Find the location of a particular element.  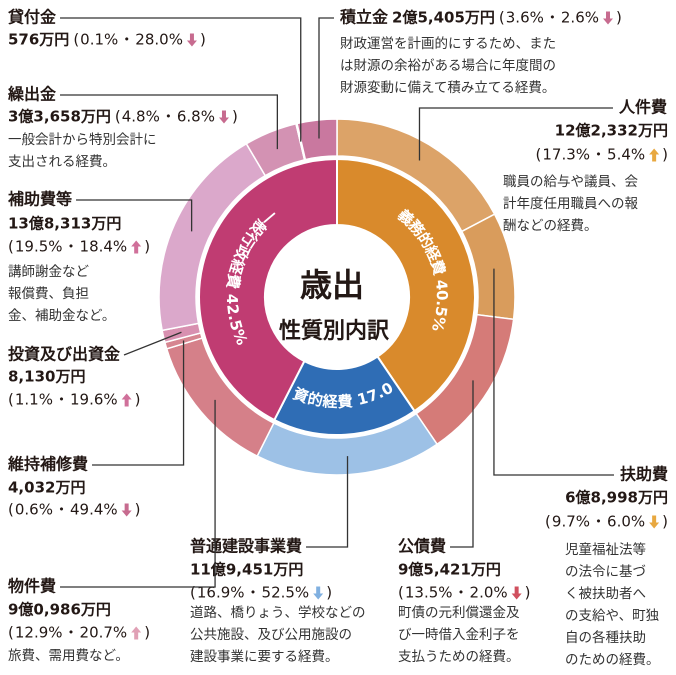

chart-subtitle: 性質別内訳 is located at coordinates (334, 331).